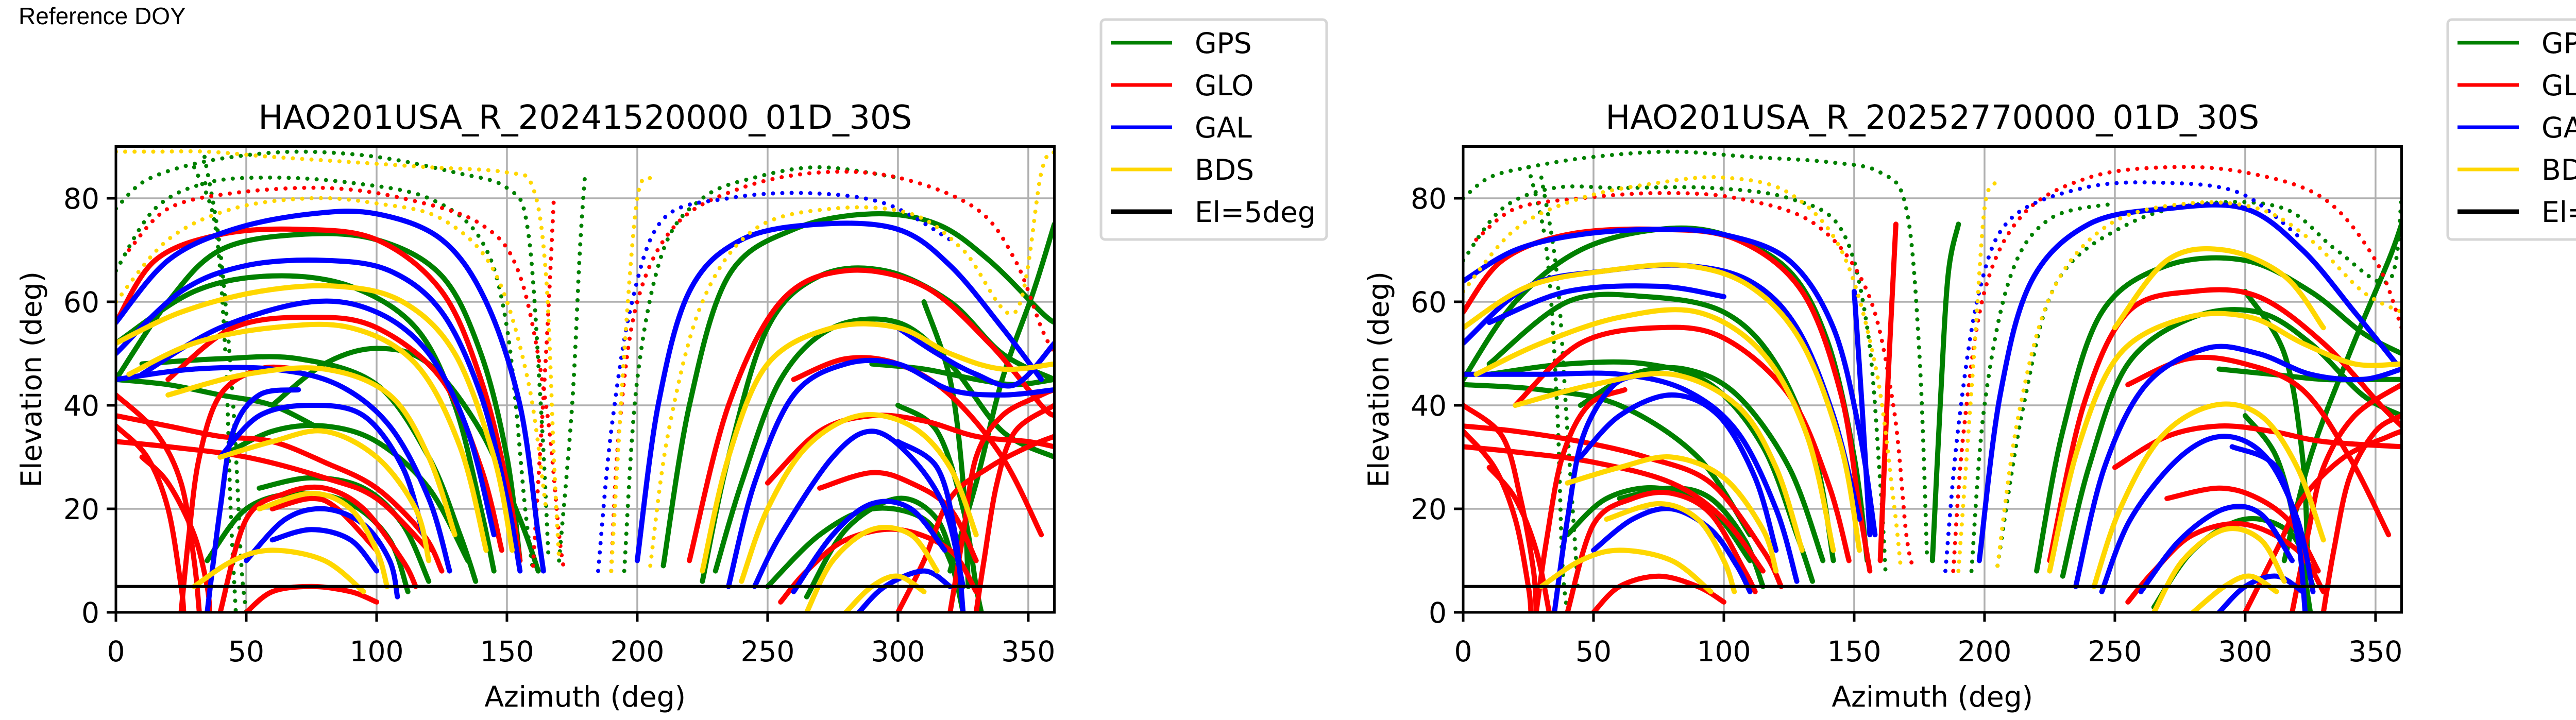  I want to click on x-tick-label: 200, so click(637, 651).